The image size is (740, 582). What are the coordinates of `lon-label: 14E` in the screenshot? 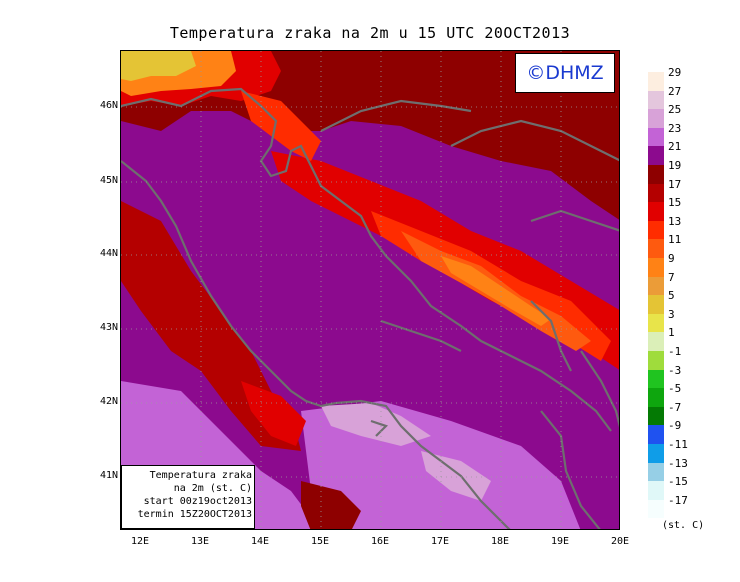 It's located at (260, 541).